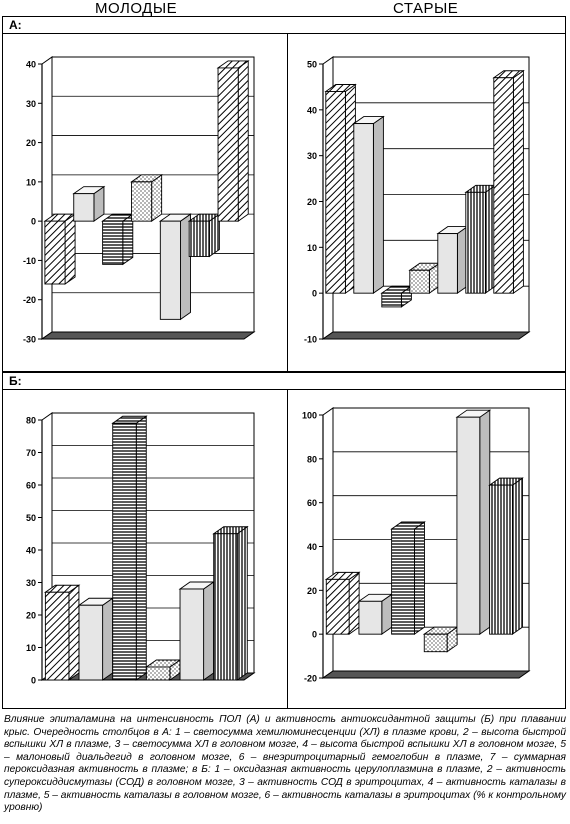  I want to click on chart-a-young: -30 -20 -10 0 10 20 30 40, so click(139, 200).